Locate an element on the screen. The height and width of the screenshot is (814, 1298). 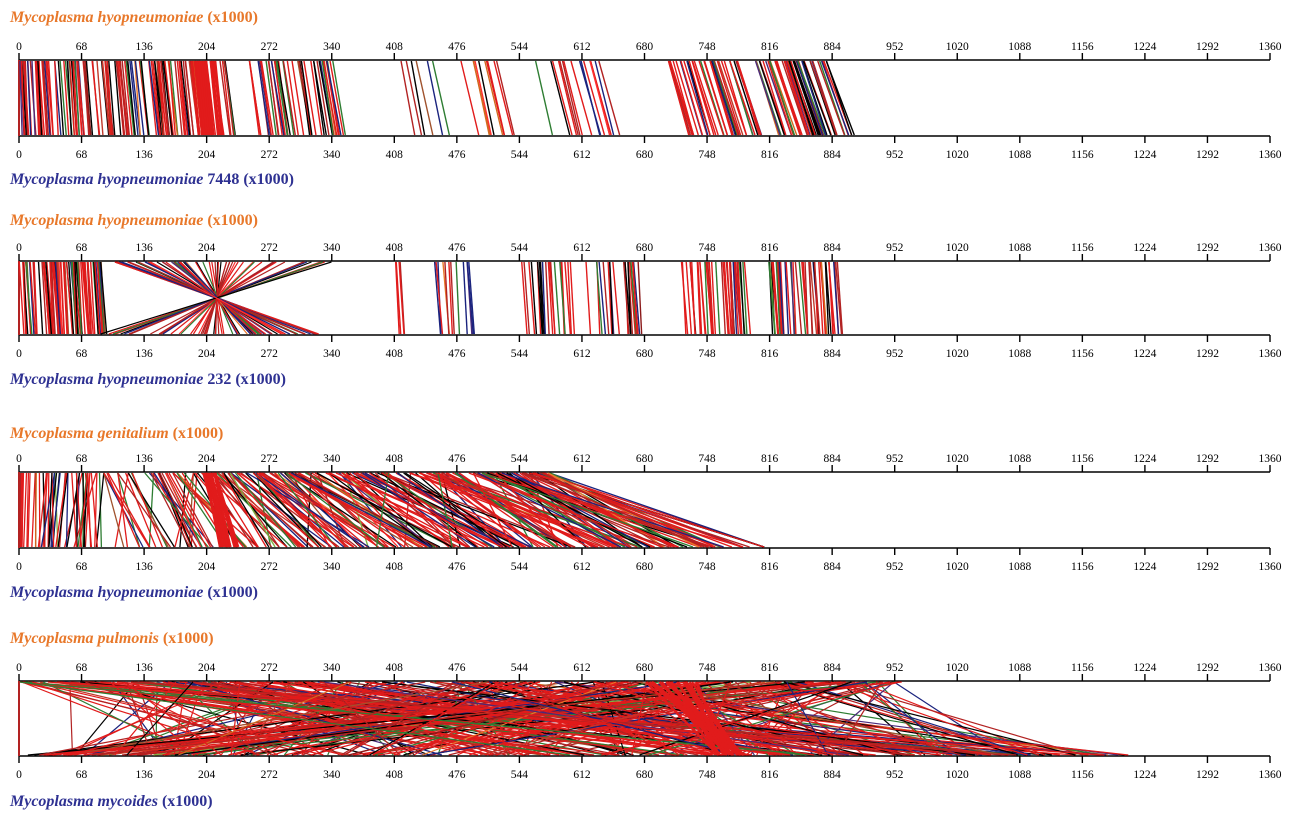
panel-4-top-tick-label: 0 is located at coordinates (19, 668).